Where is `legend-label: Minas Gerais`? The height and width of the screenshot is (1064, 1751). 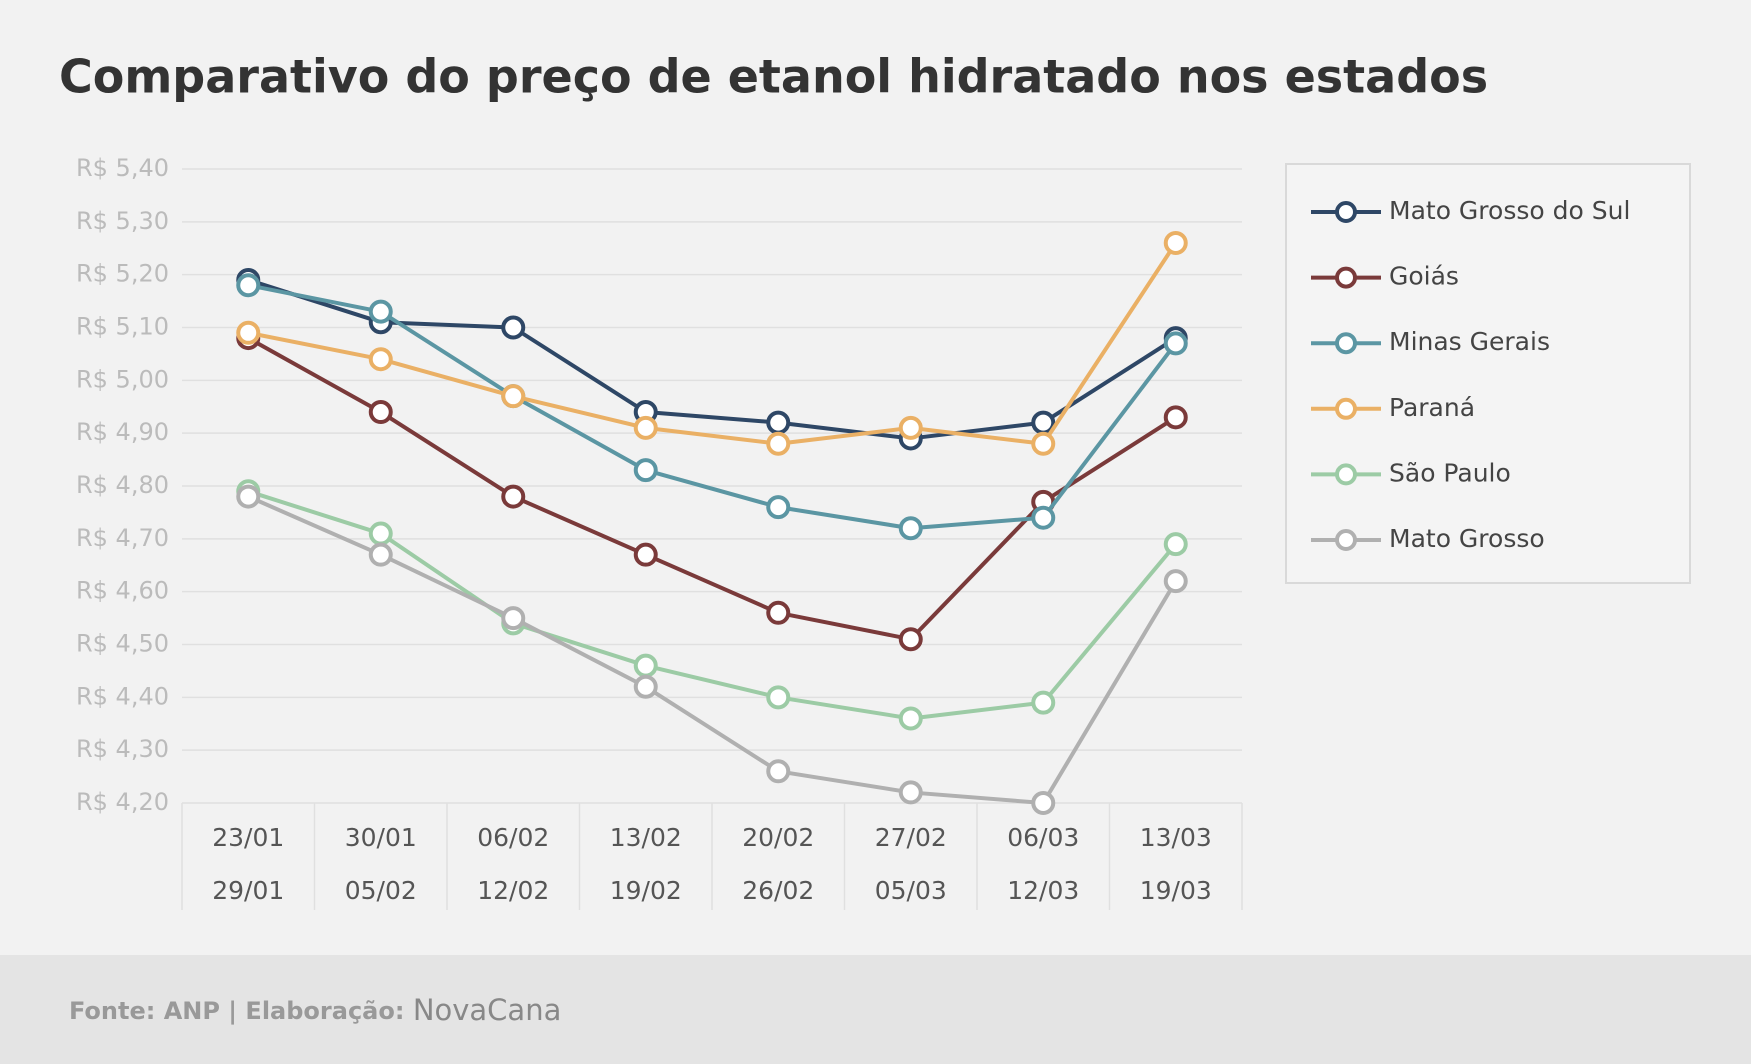
legend-label: Minas Gerais is located at coordinates (1469, 341).